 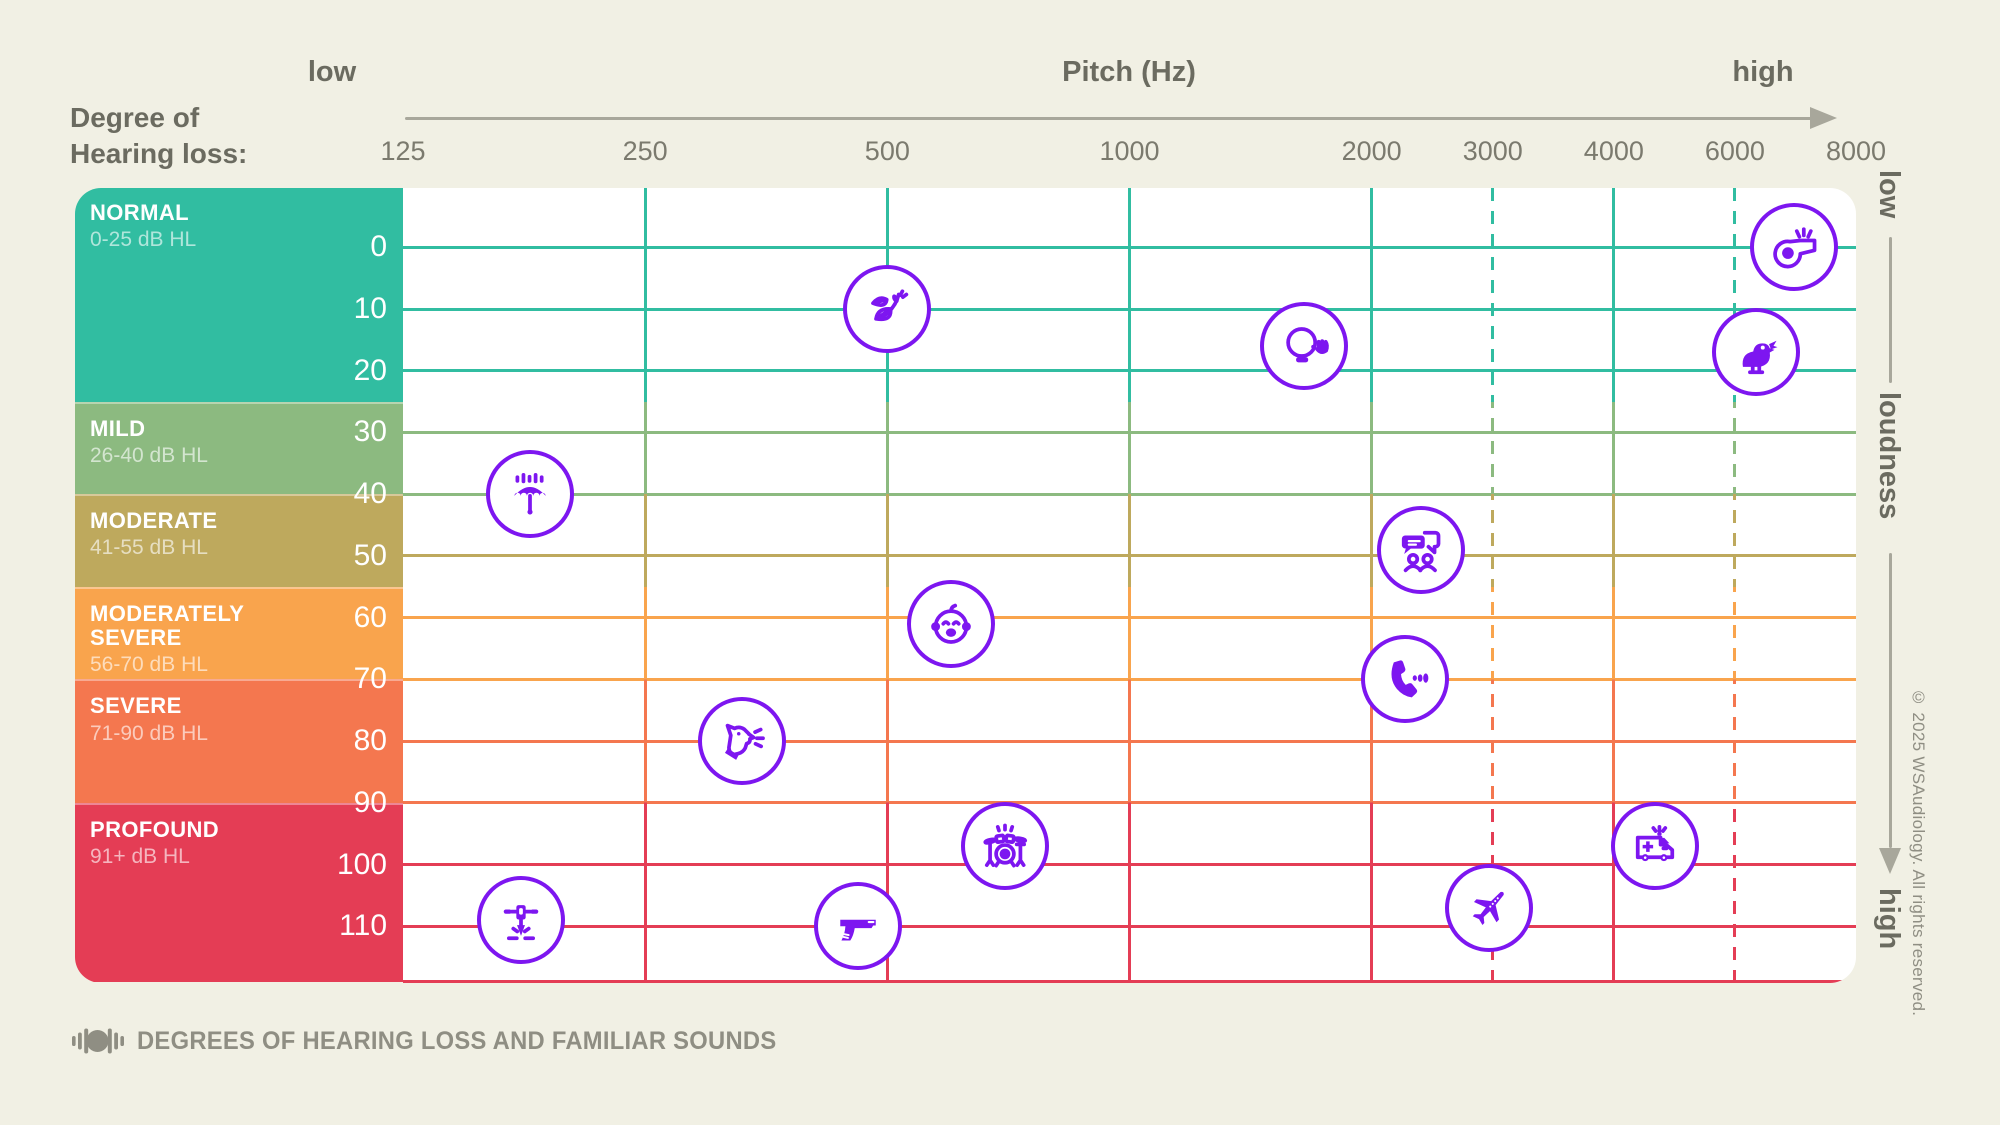 I want to click on degree-of-hearing-loss-title: Degree of Hearing loss:, so click(x=158, y=136).